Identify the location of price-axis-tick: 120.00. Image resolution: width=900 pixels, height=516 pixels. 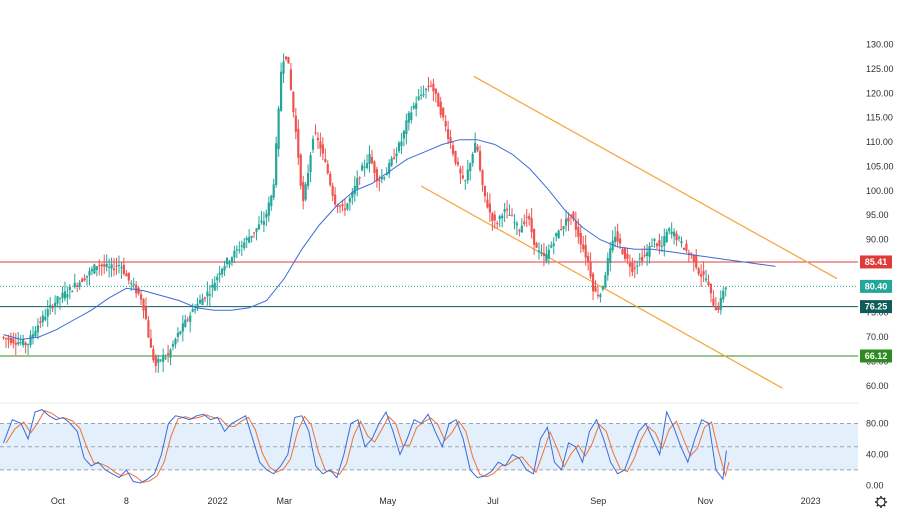
(880, 93).